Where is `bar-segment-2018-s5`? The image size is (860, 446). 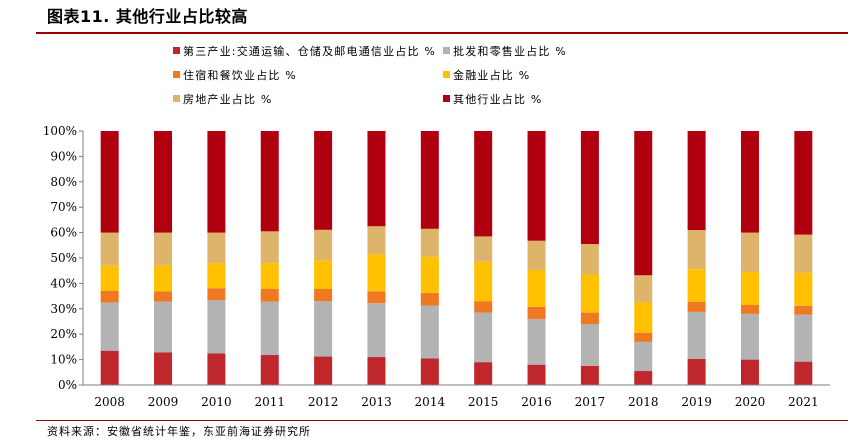 bar-segment-2018-s5 is located at coordinates (643, 203).